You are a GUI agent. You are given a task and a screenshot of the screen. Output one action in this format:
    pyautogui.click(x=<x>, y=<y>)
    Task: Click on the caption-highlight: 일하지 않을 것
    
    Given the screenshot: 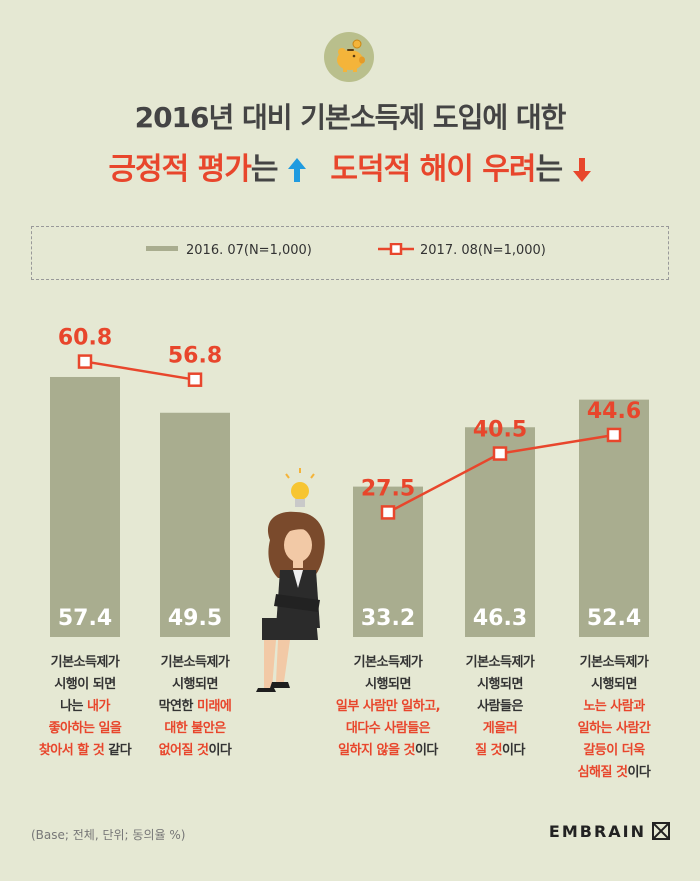 What is the action you would take?
    pyautogui.click(x=376, y=750)
    